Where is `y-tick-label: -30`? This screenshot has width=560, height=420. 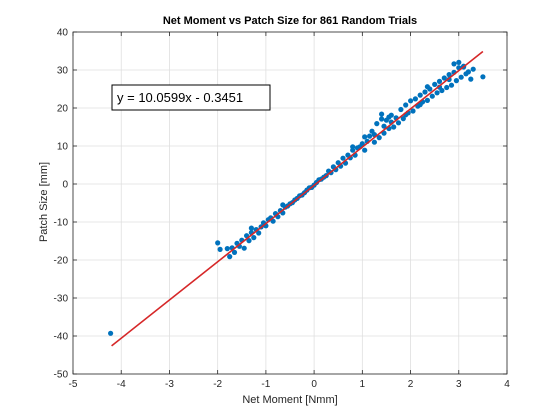 y-tick-label: -30 is located at coordinates (61, 299).